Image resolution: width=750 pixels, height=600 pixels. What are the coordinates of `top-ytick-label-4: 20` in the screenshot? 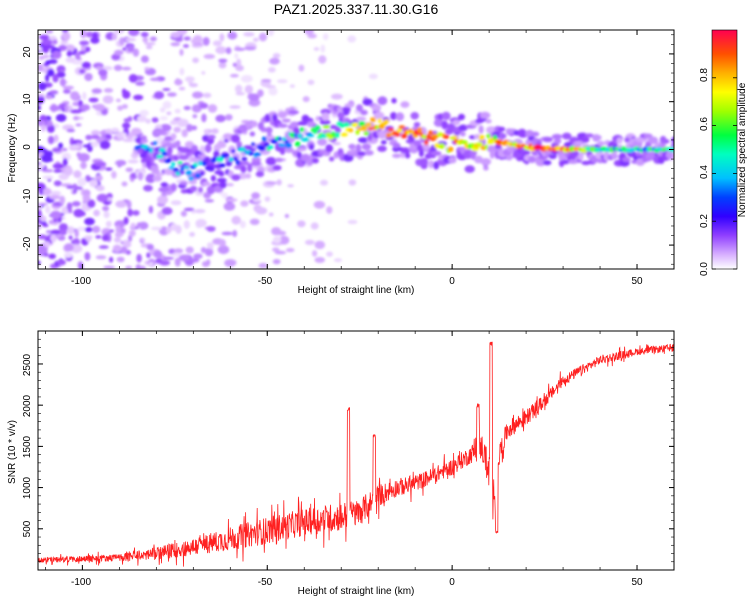 It's located at (27, 52).